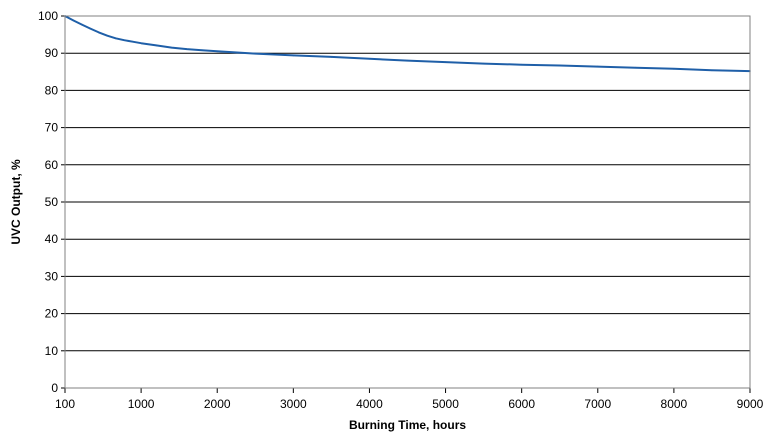 The image size is (778, 433). Describe the element at coordinates (52, 53) in the screenshot. I see `y-tick-label: 90` at that location.